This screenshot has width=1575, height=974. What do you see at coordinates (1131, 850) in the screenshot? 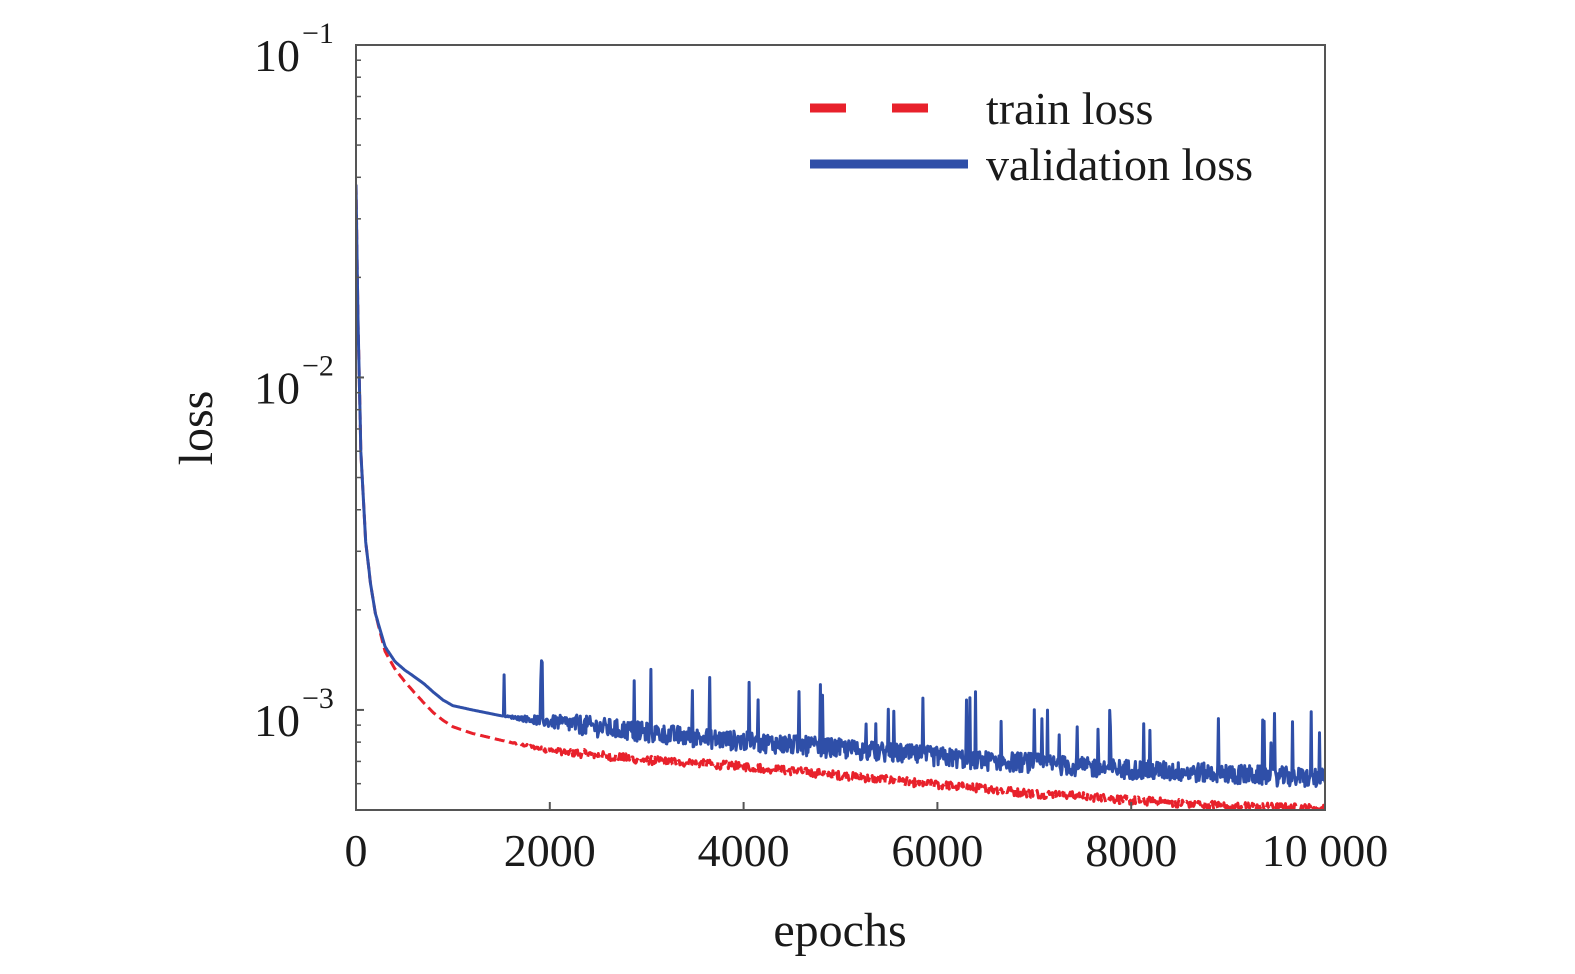
I see `x-tick-label: 8000` at bounding box center [1131, 850].